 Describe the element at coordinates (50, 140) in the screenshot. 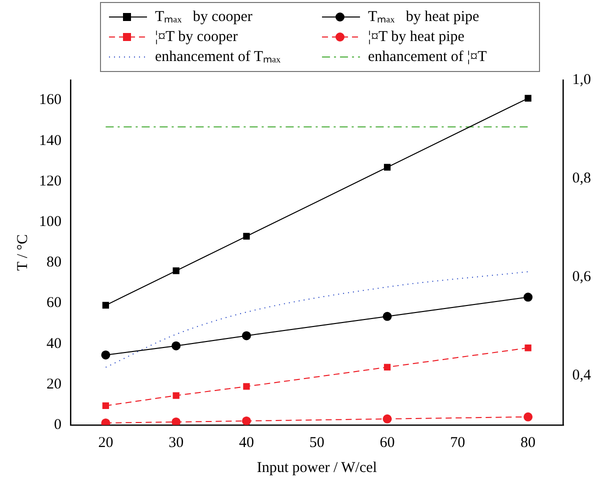

I see `y-tick-label: 140` at that location.